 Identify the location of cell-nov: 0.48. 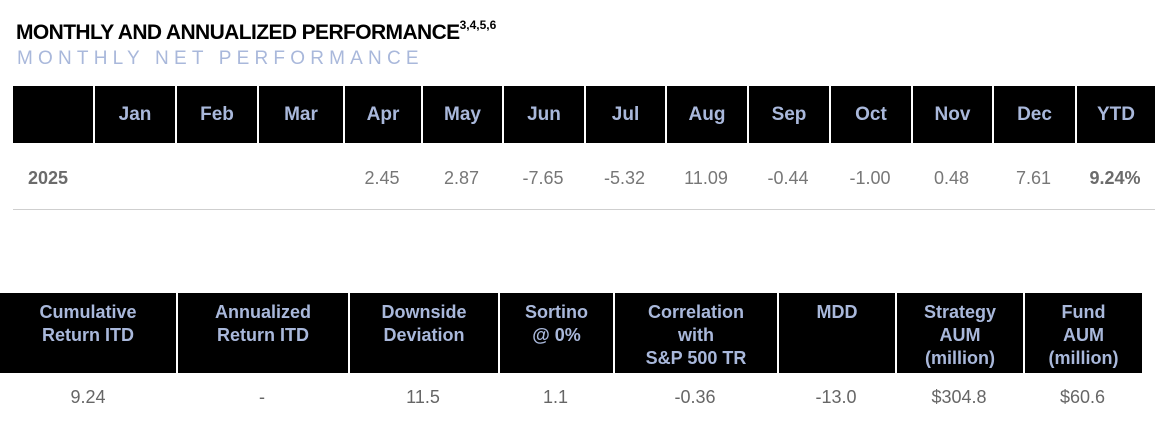
(951, 177).